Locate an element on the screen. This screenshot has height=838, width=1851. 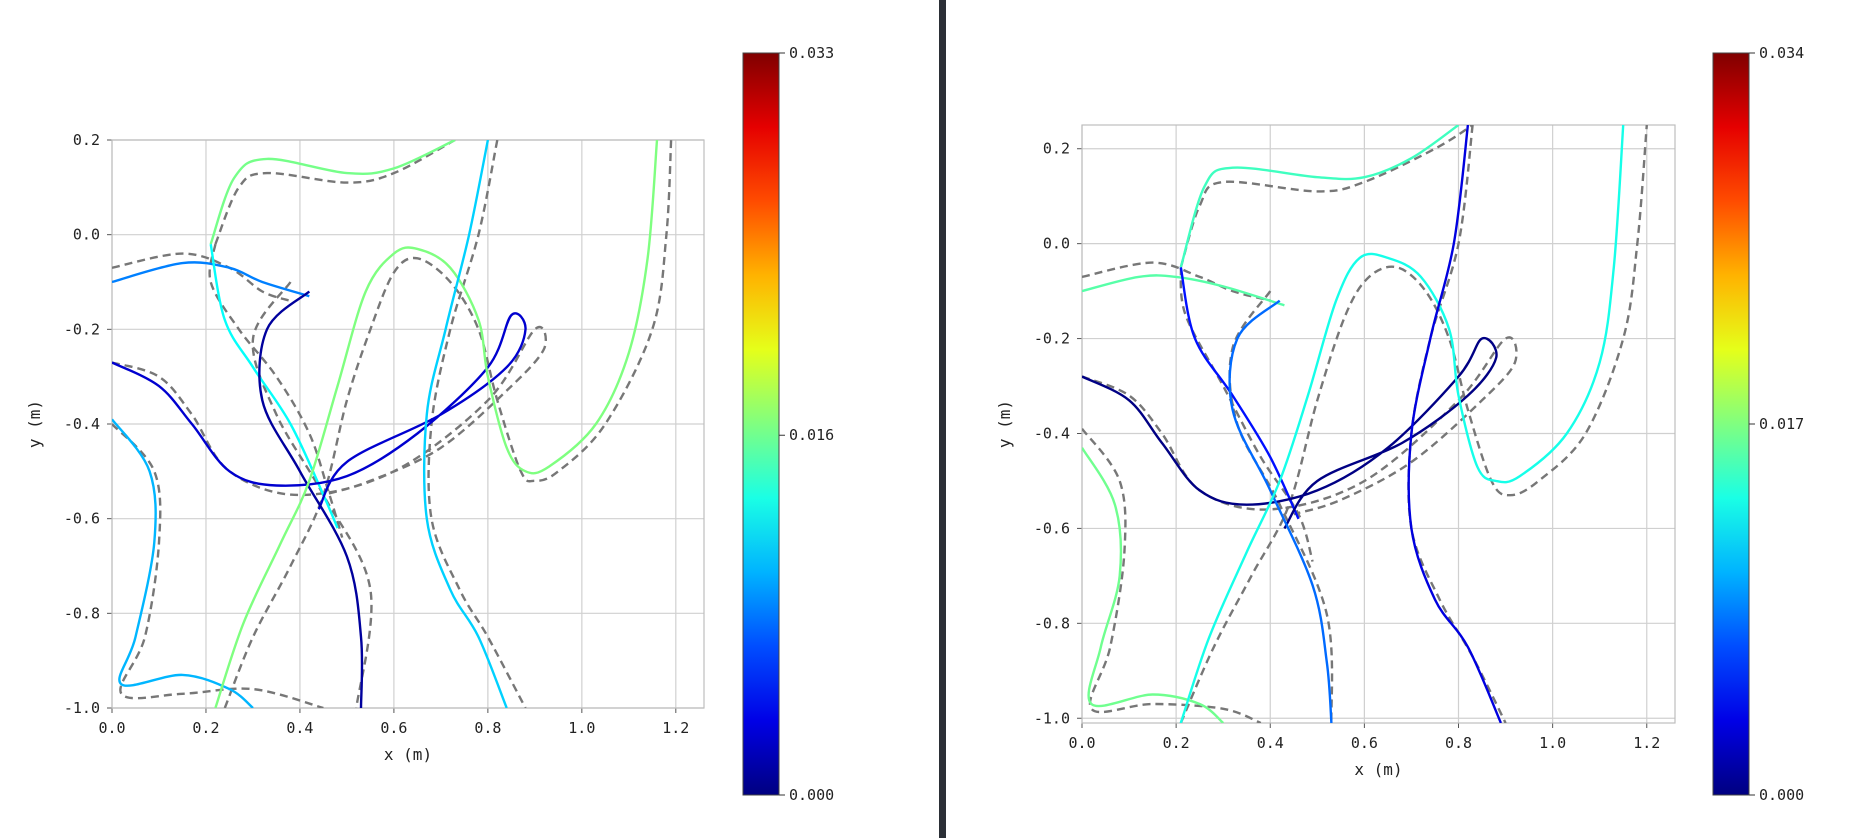
colorbar: 0.034 0.017 0.000 is located at coordinates (1758, 424).